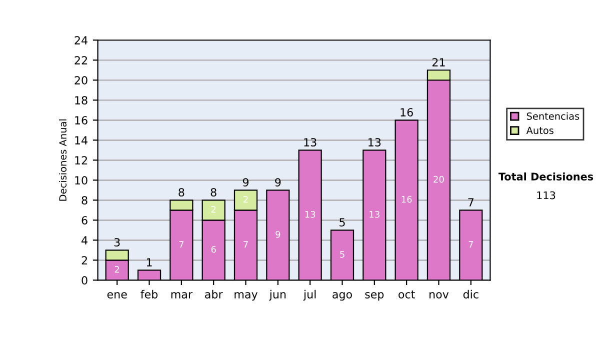 The width and height of the screenshot is (600, 340). What do you see at coordinates (342, 296) in the screenshot?
I see `x-tick-label: ago` at bounding box center [342, 296].